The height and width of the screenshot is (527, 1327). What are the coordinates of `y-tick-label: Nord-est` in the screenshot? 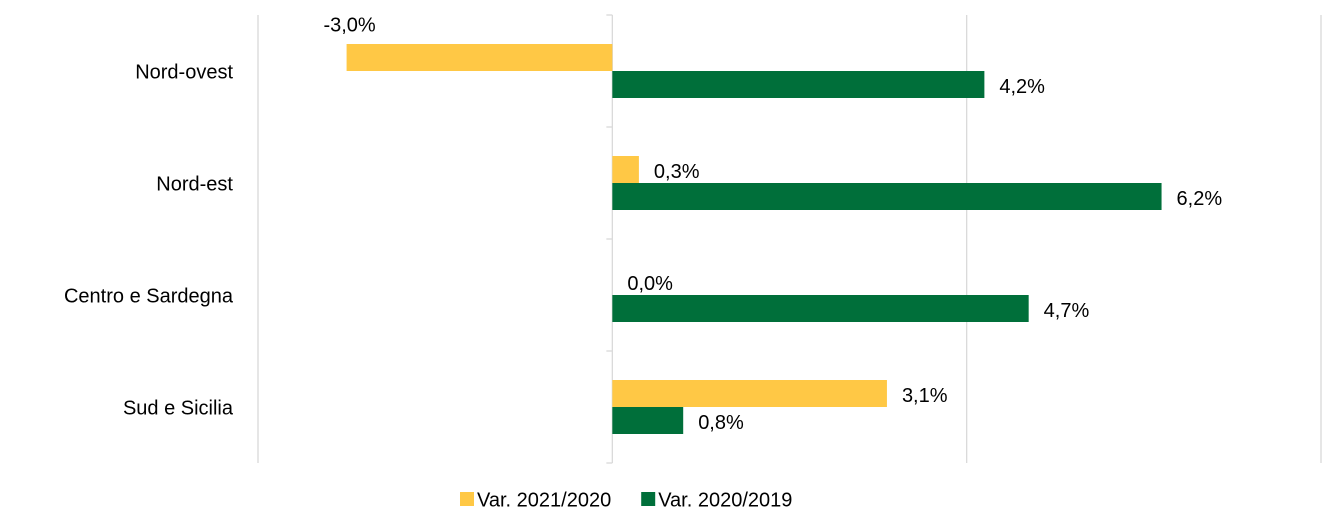 It's located at (194, 184).